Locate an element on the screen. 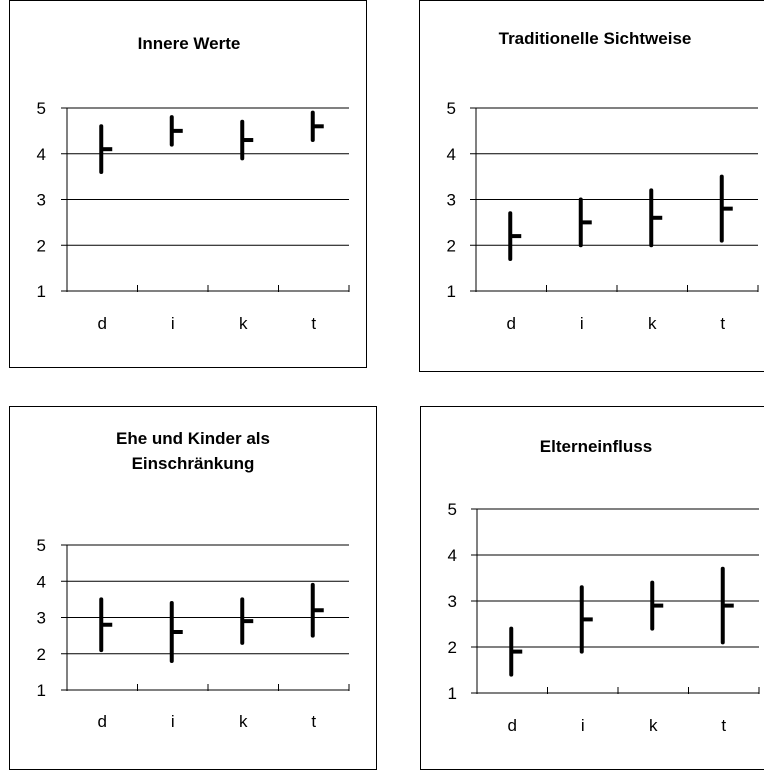 The width and height of the screenshot is (764, 771). chart-title: Ehe und Kinder als is located at coordinates (193, 438).